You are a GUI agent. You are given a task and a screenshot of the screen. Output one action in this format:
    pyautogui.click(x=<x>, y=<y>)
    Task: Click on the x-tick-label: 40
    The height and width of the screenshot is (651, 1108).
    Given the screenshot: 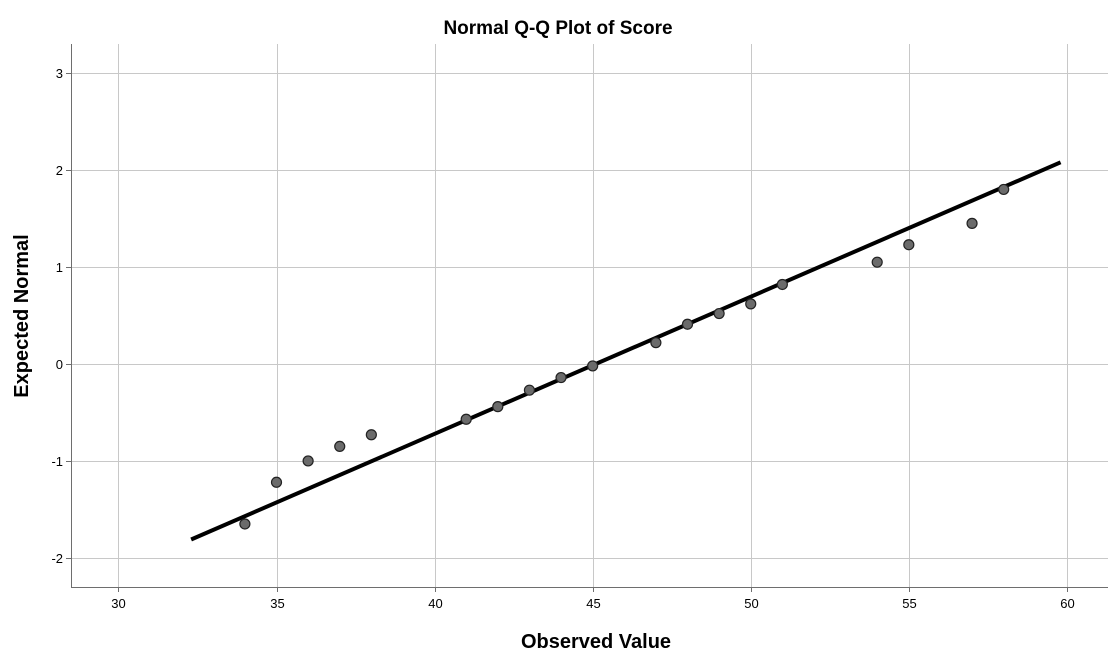 What is the action you would take?
    pyautogui.click(x=435, y=603)
    